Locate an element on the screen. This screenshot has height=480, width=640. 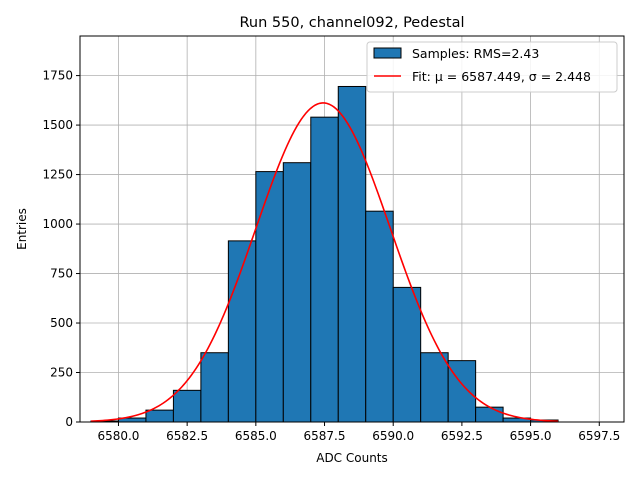
y-tick-label: 250 is located at coordinates (61, 373).